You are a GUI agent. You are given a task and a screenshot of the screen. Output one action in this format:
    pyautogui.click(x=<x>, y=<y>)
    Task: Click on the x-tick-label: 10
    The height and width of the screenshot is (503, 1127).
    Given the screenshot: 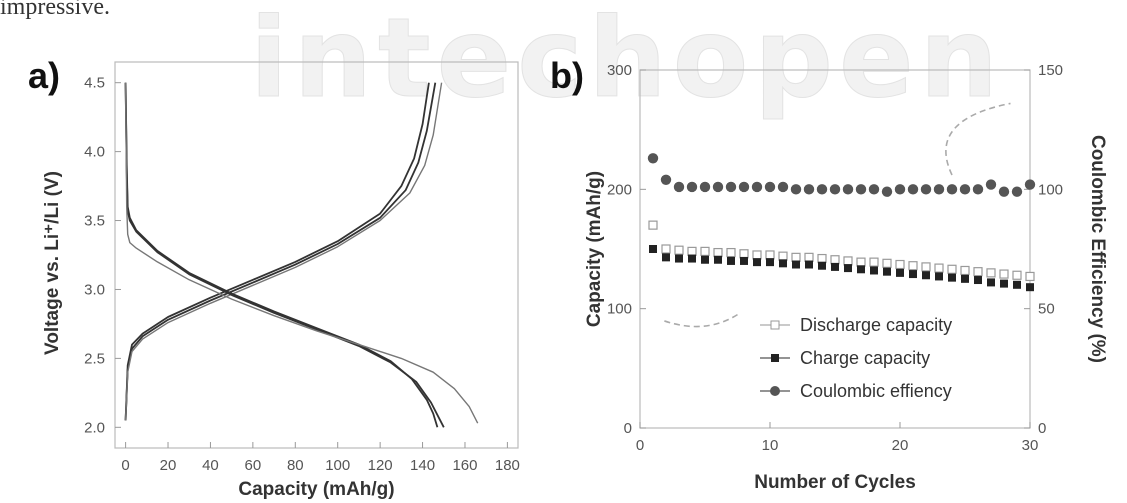 What is the action you would take?
    pyautogui.click(x=770, y=445)
    